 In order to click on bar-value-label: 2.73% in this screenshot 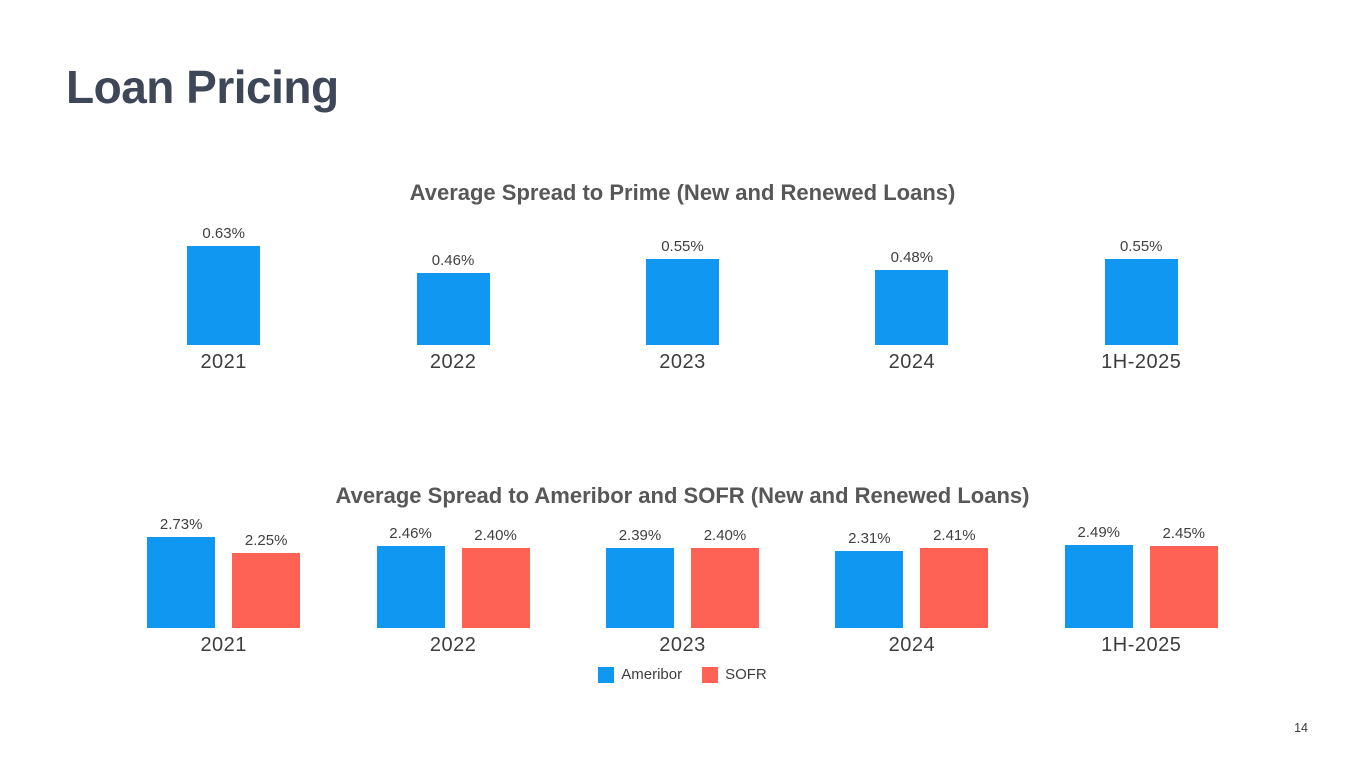, I will do `click(181, 524)`.